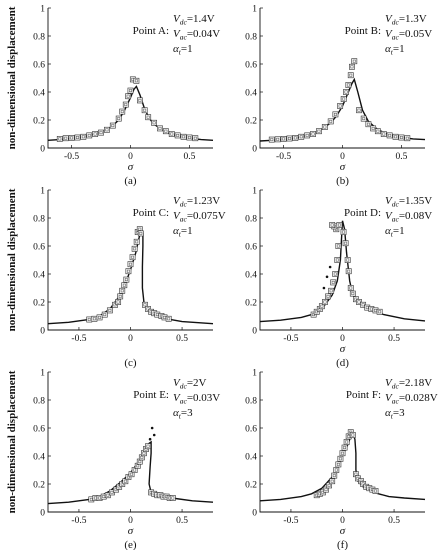 This screenshot has height=550, width=445. Describe the element at coordinates (342, 467) in the screenshot. I see `series-line` at that location.